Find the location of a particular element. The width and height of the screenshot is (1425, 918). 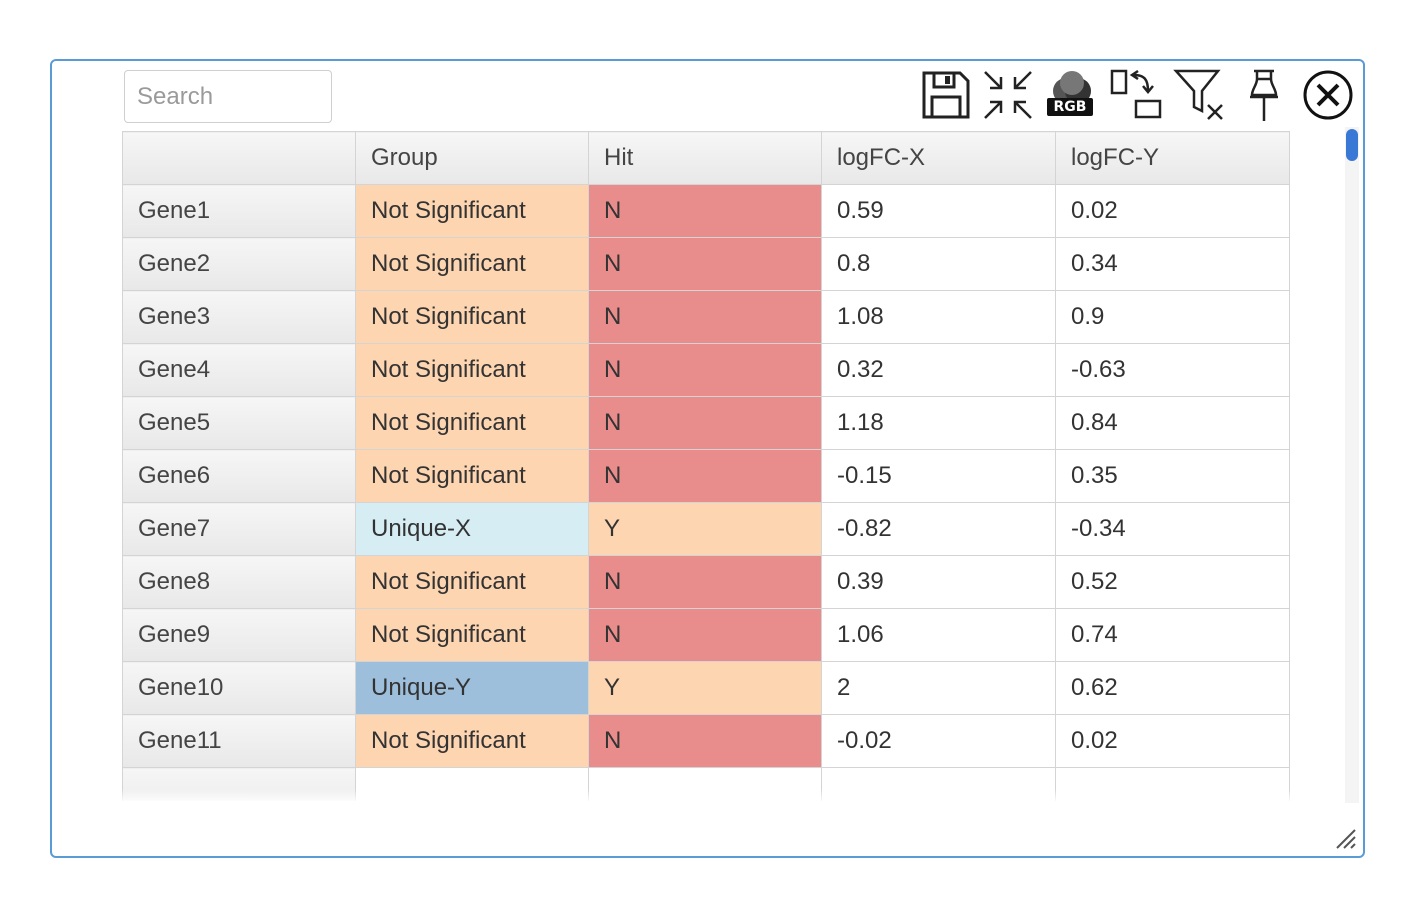

column-header-logfc-x: logFC-X is located at coordinates (938, 158).